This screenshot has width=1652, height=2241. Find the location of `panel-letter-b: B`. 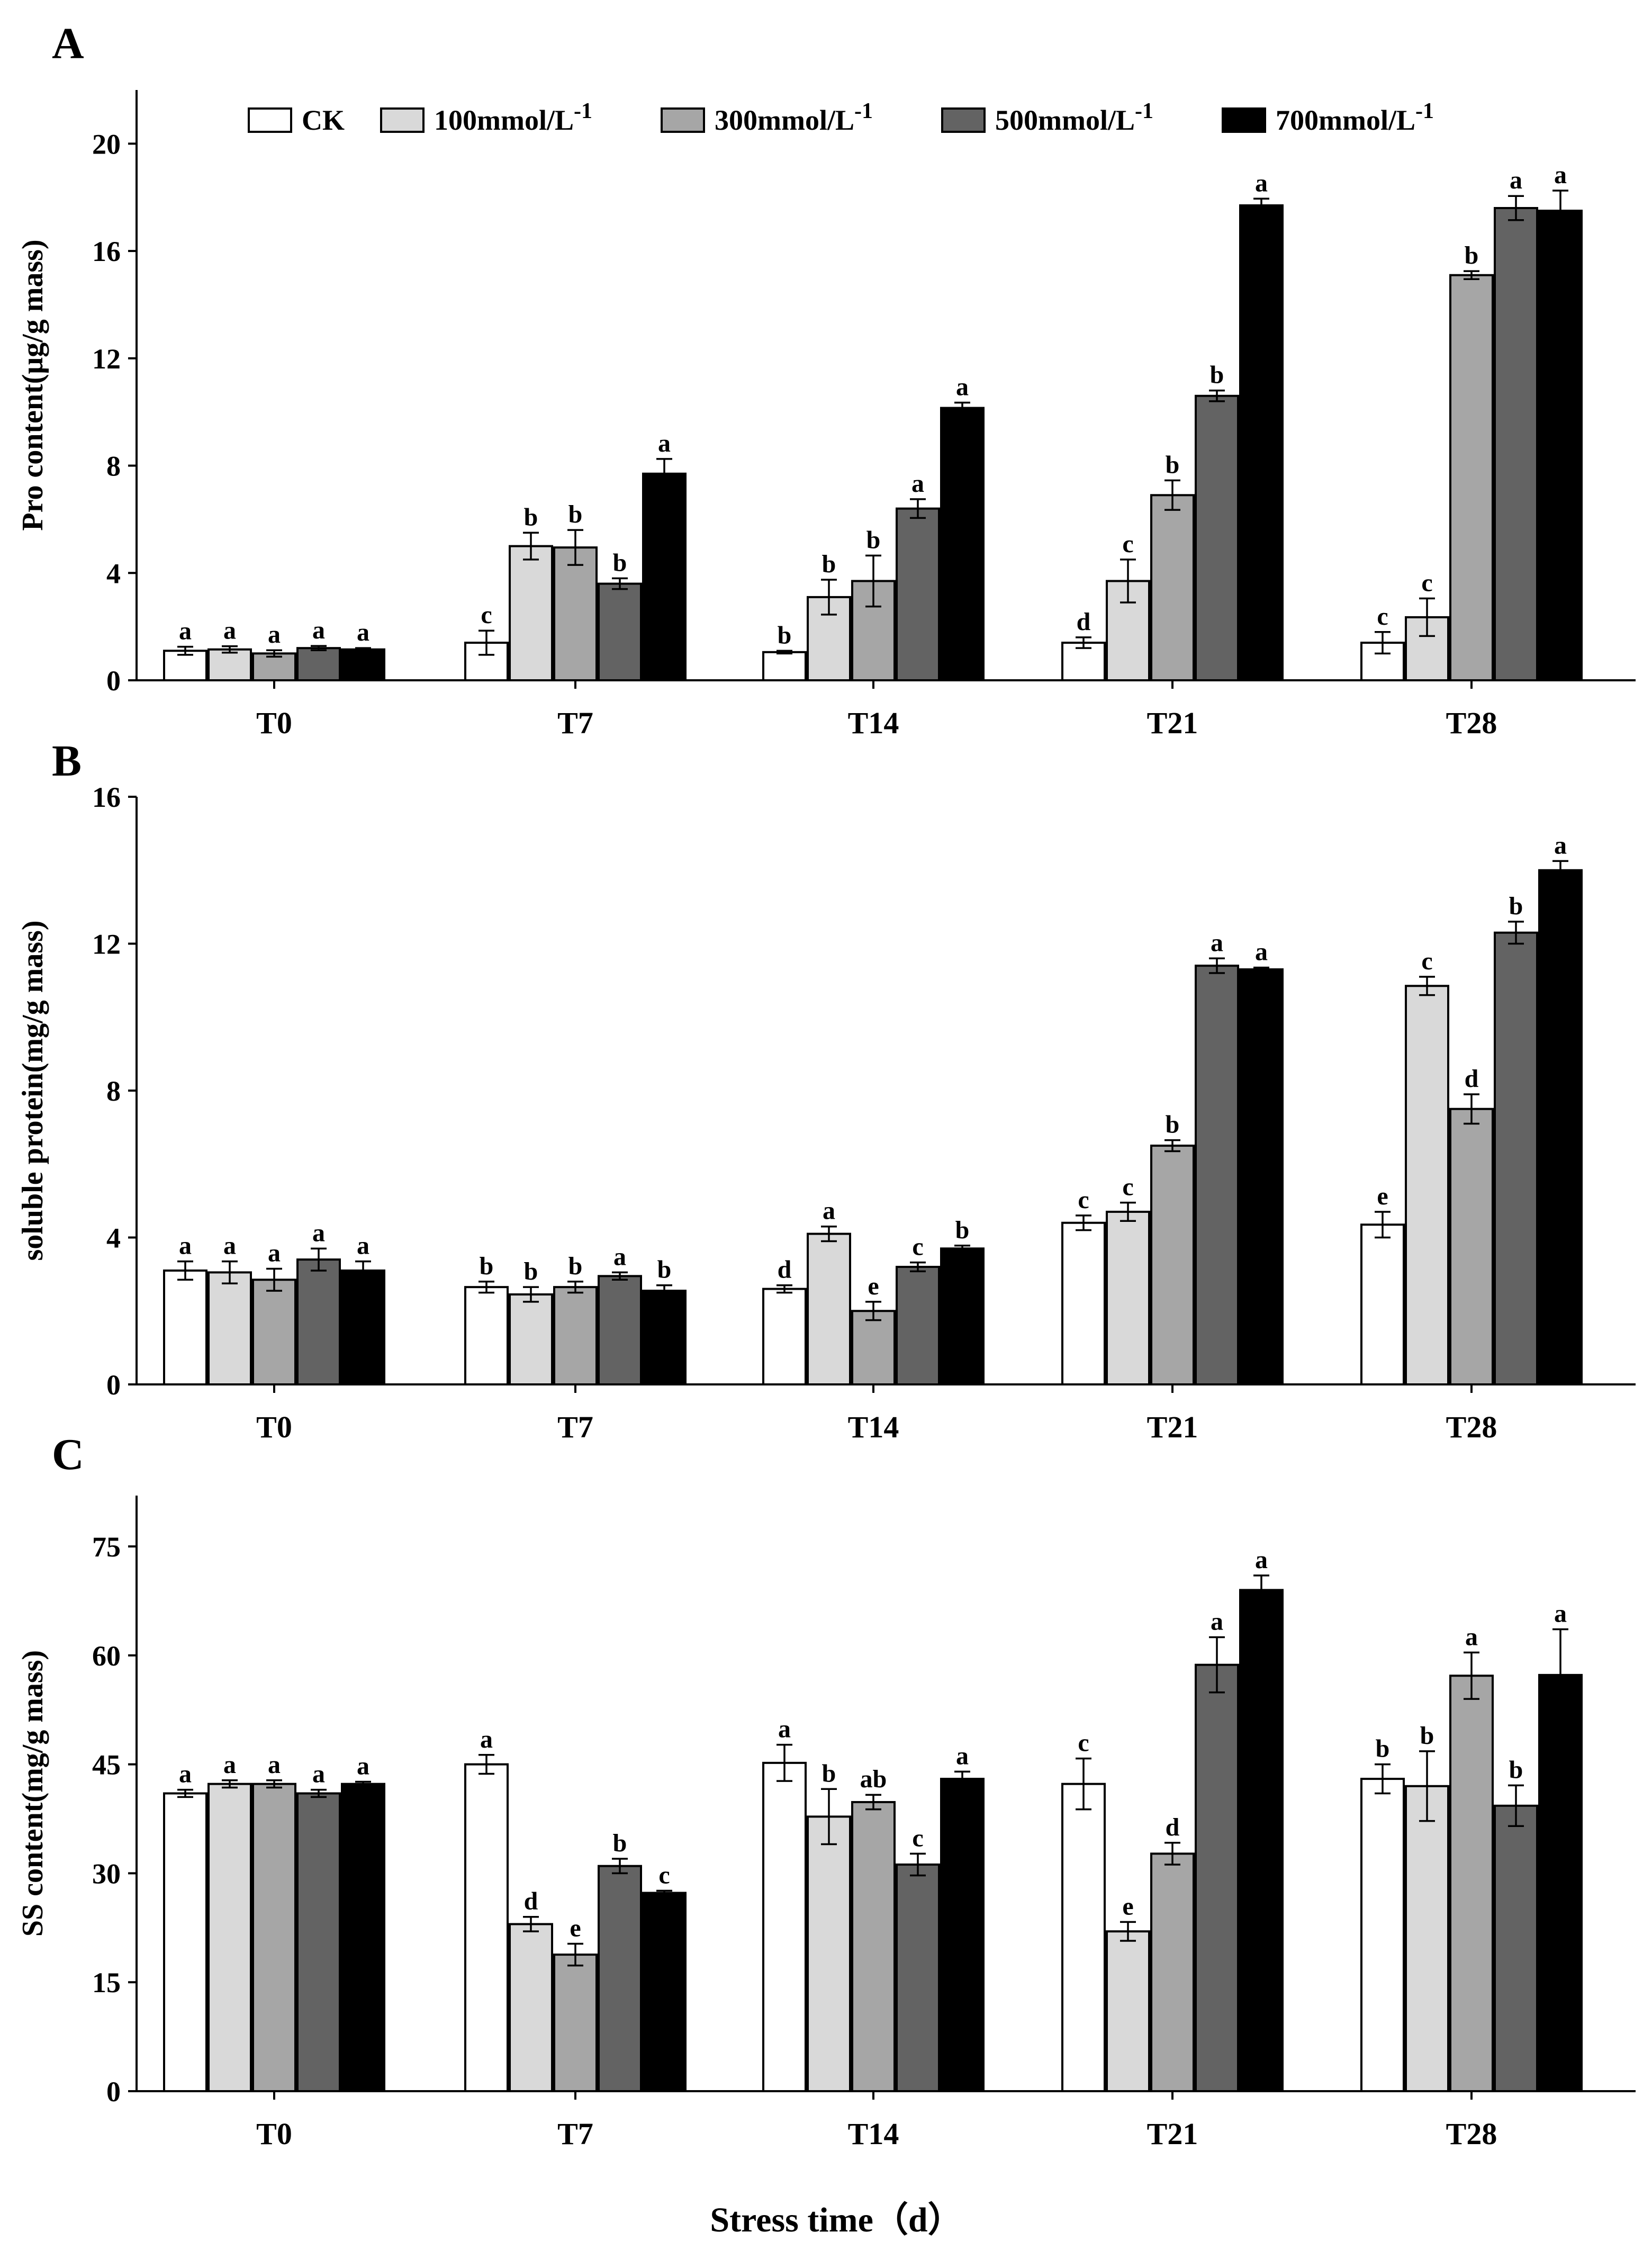

panel-letter-b: B is located at coordinates (67, 761).